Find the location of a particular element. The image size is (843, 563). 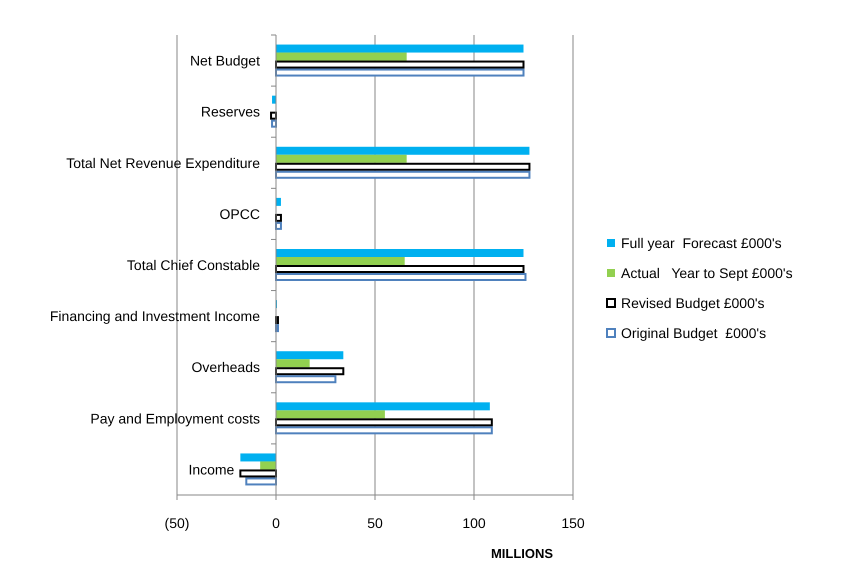

y-tick-label: Total Net Revenue Expenditure is located at coordinates (163, 162).